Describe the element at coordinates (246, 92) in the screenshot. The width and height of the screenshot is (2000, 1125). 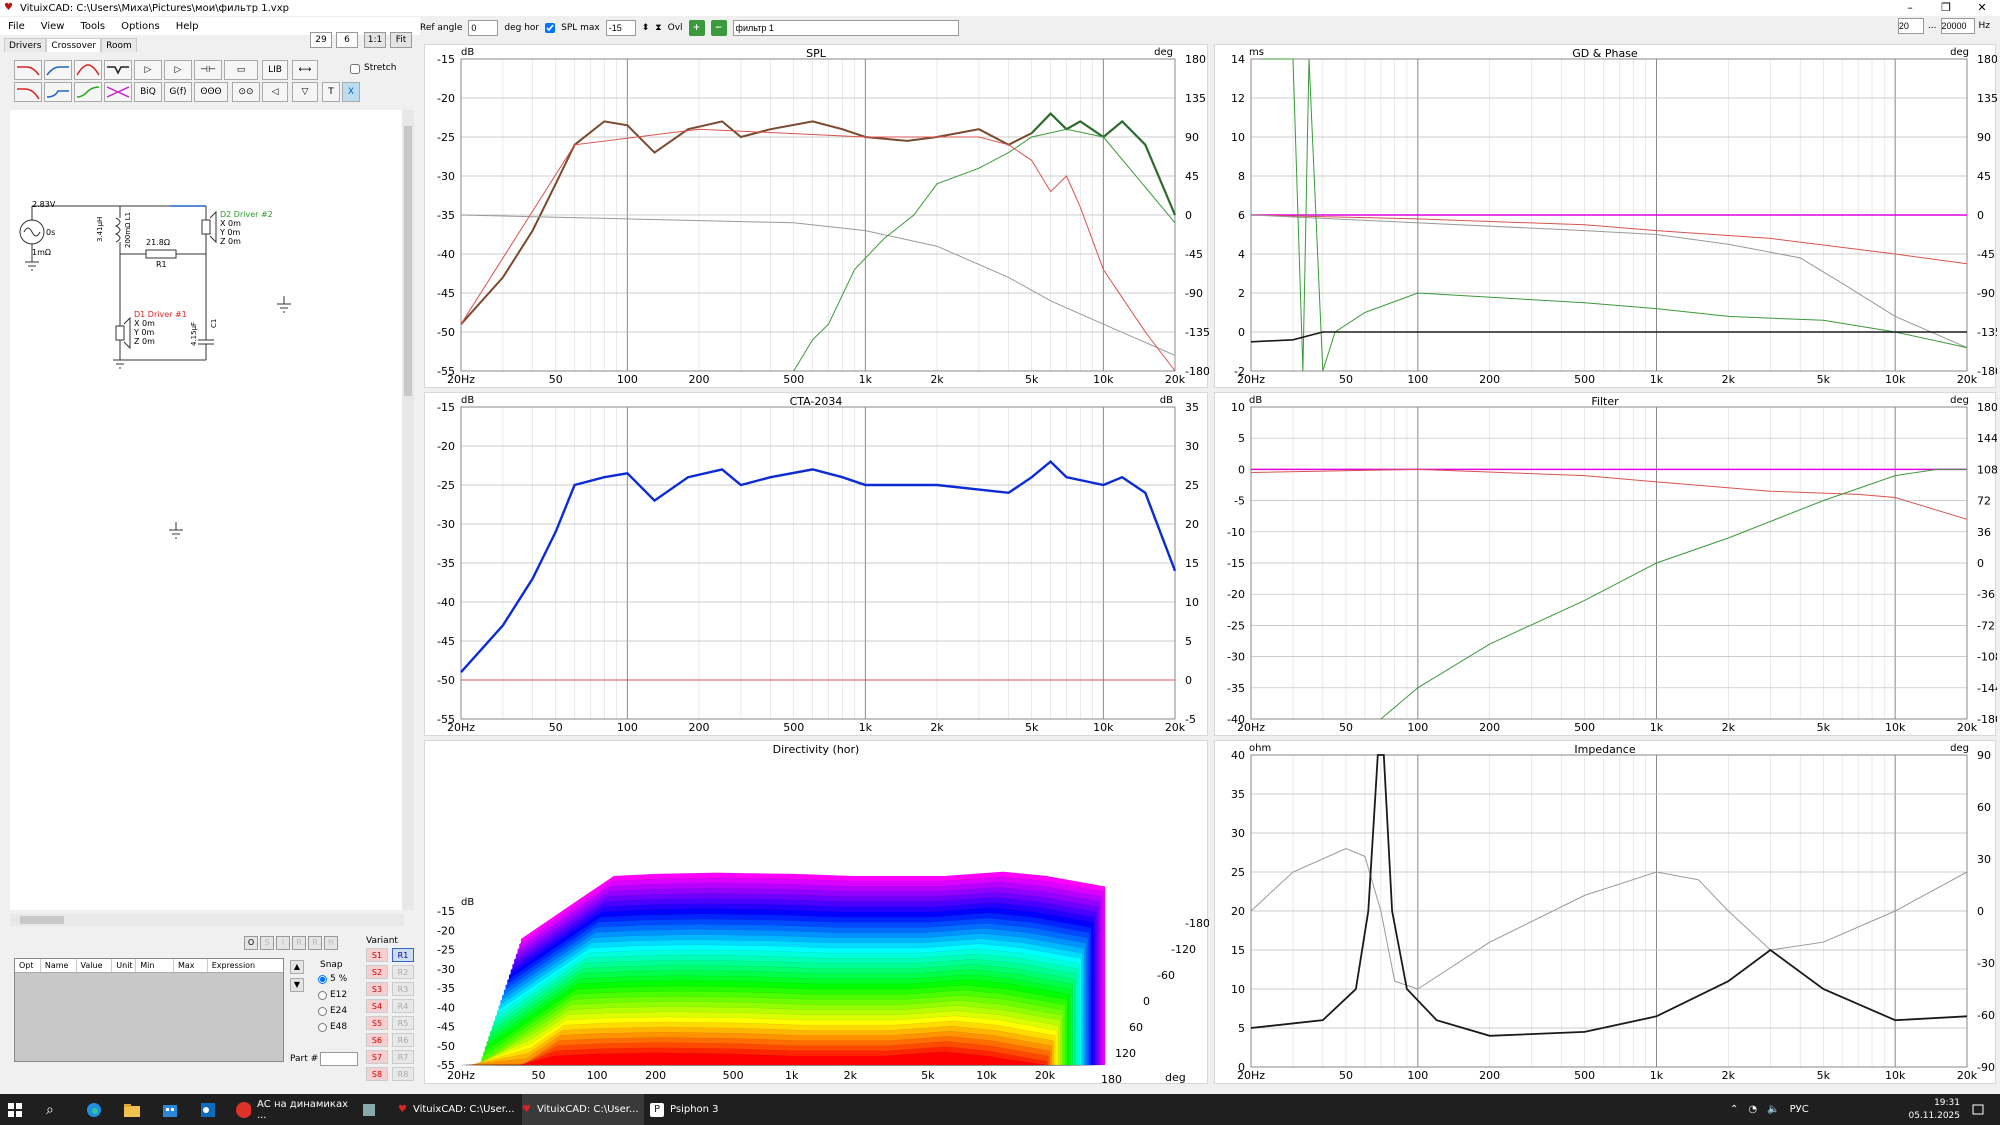
I see `transformer-button: ⊙⊙` at that location.